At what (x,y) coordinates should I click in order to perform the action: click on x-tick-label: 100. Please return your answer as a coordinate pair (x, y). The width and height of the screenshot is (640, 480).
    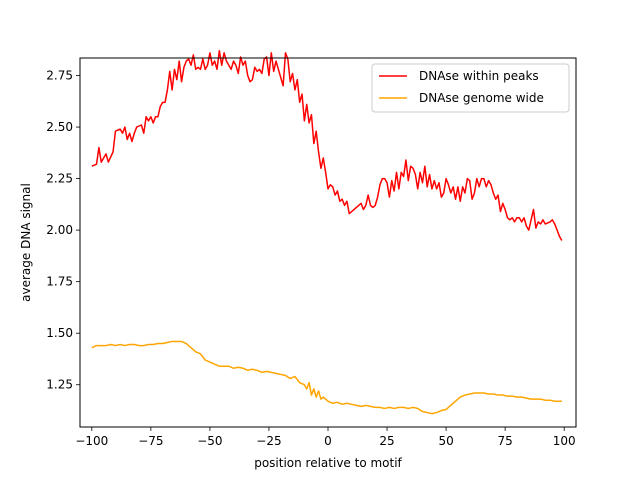
    Looking at the image, I should click on (564, 441).